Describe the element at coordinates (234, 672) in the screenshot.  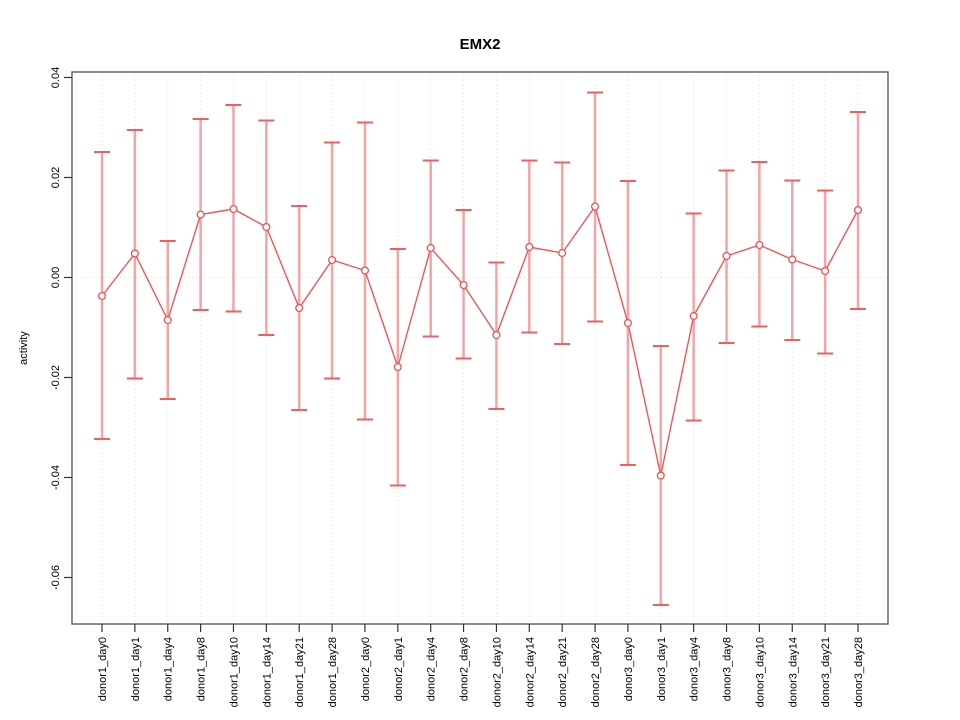
I see `x-tick-label: donor1_day10` at that location.